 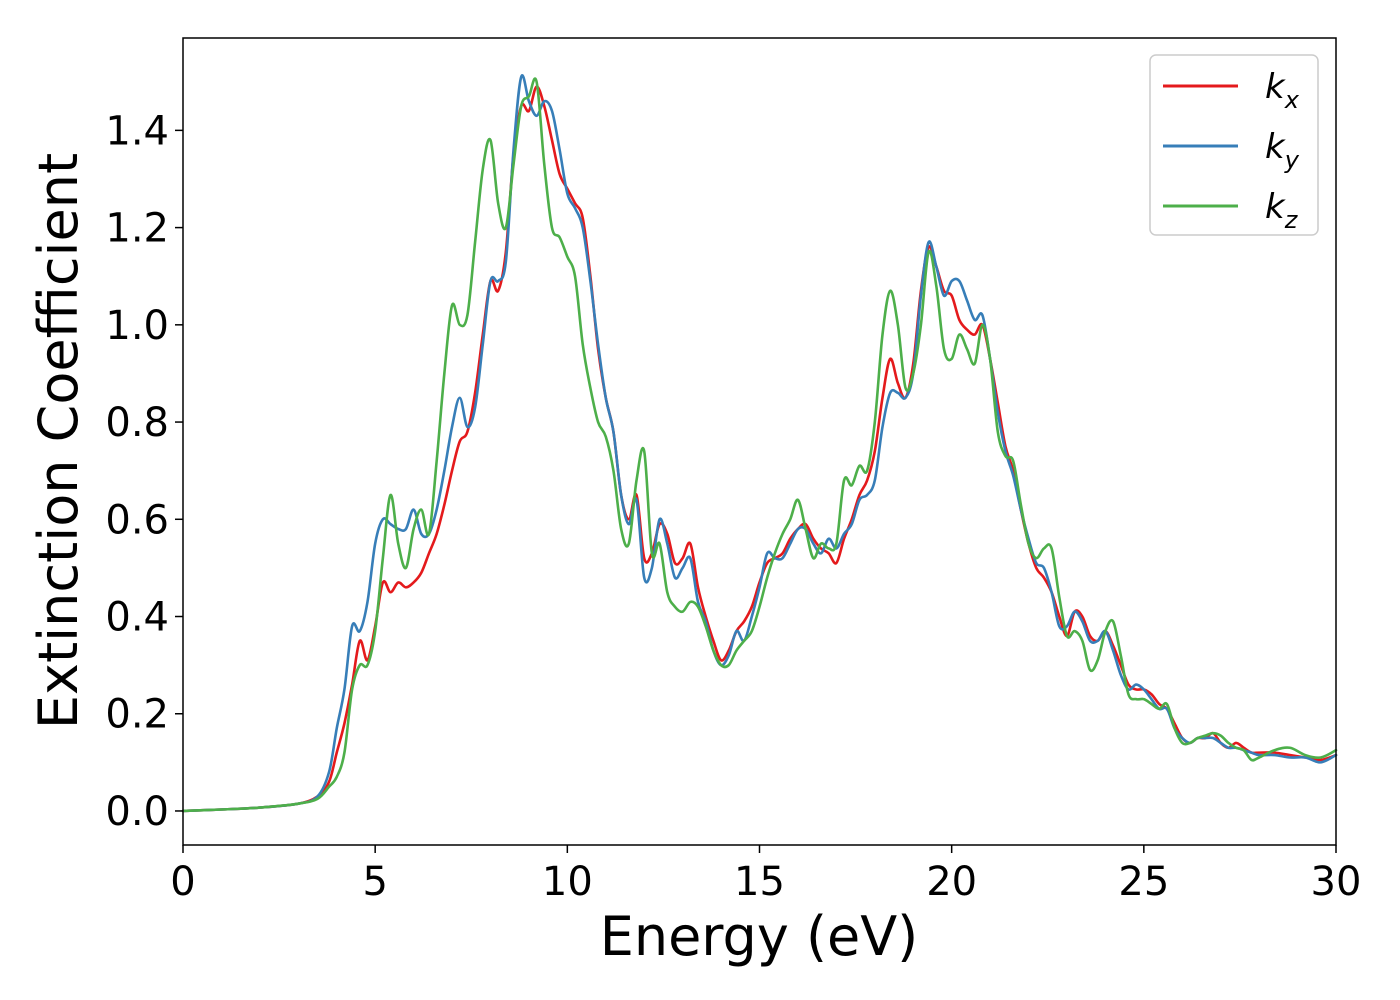 I want to click on x-tick-label: 20, so click(x=951, y=882).